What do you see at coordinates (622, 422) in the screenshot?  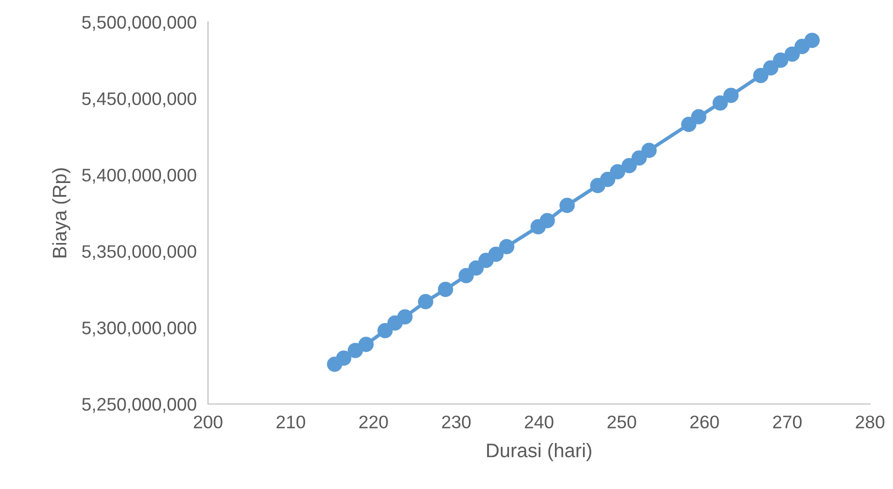 I see `x-tick-label: 250` at bounding box center [622, 422].